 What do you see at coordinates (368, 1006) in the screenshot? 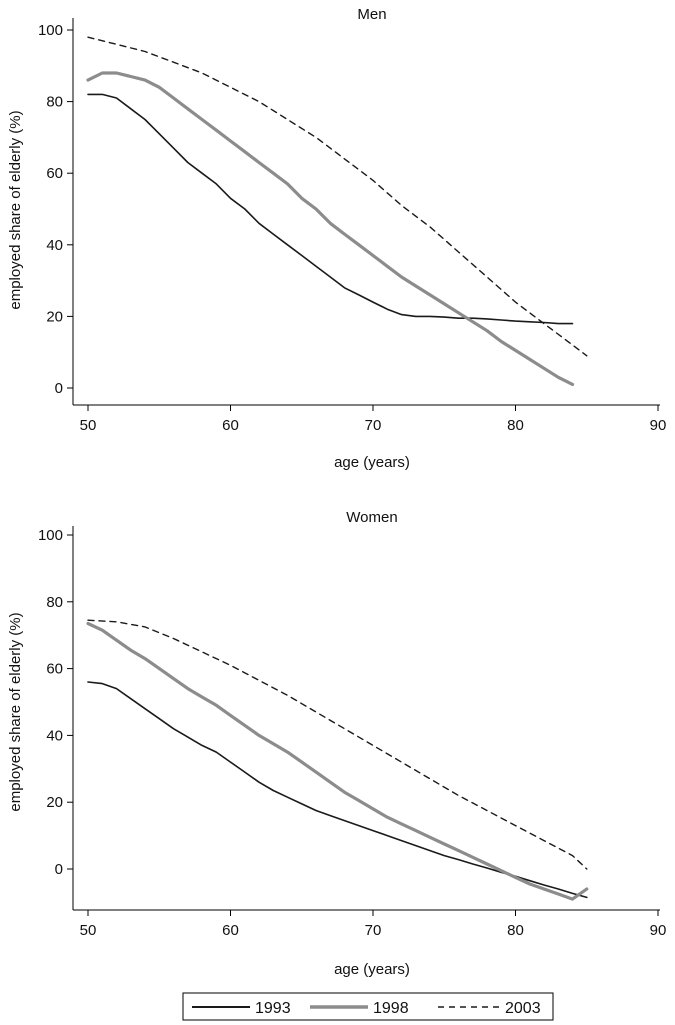
I see `legend: 1993 1998 2003` at bounding box center [368, 1006].